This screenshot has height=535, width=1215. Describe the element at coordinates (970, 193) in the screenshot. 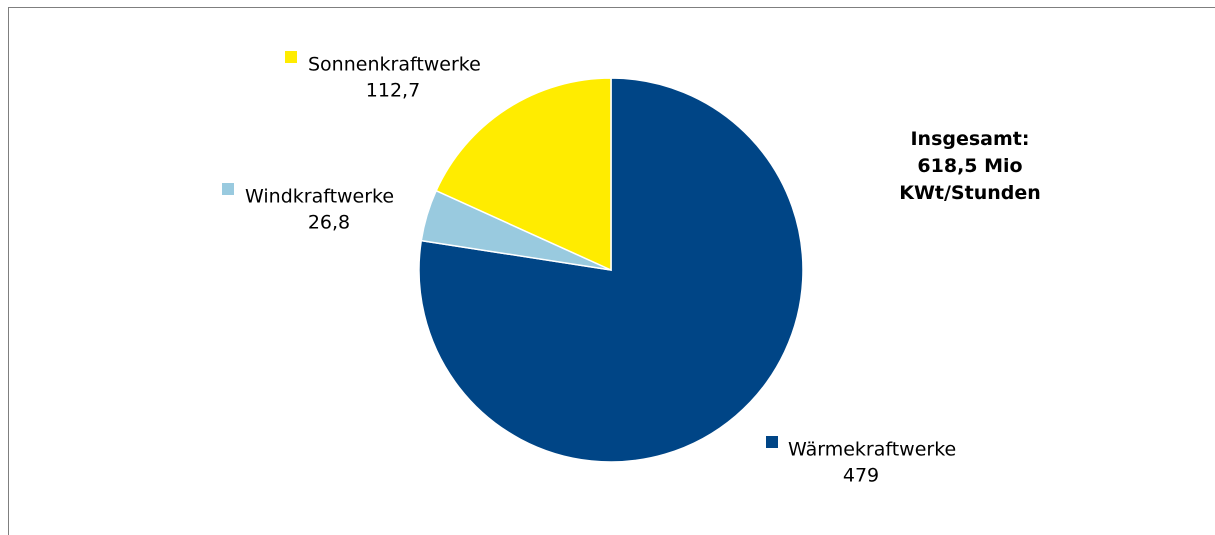

I see `total-unit: KWt/Stunden` at that location.